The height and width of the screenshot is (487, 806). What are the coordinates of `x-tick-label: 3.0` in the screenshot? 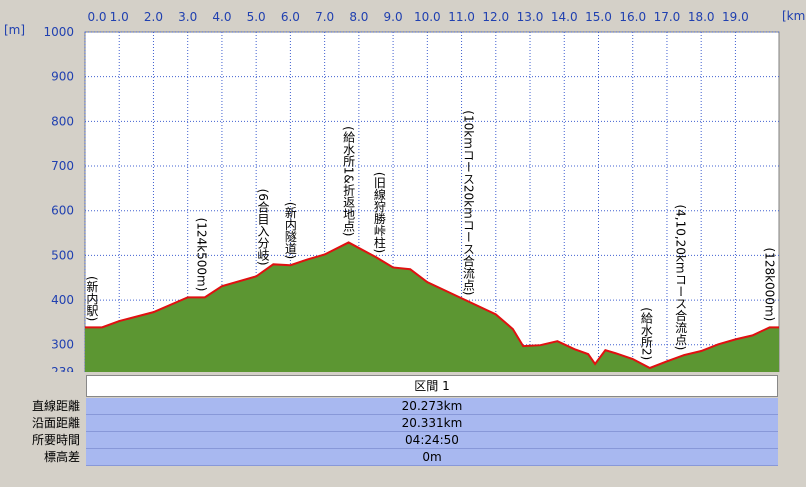 It's located at (187, 17).